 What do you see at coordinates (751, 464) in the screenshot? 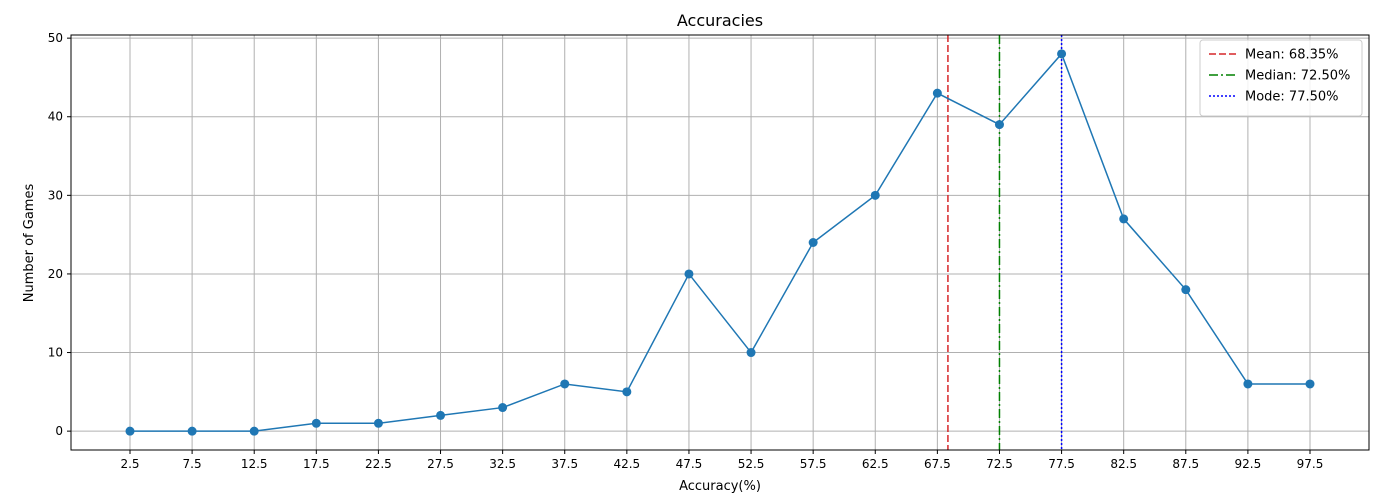
I see `x-tick-label: 52.5` at bounding box center [751, 464].